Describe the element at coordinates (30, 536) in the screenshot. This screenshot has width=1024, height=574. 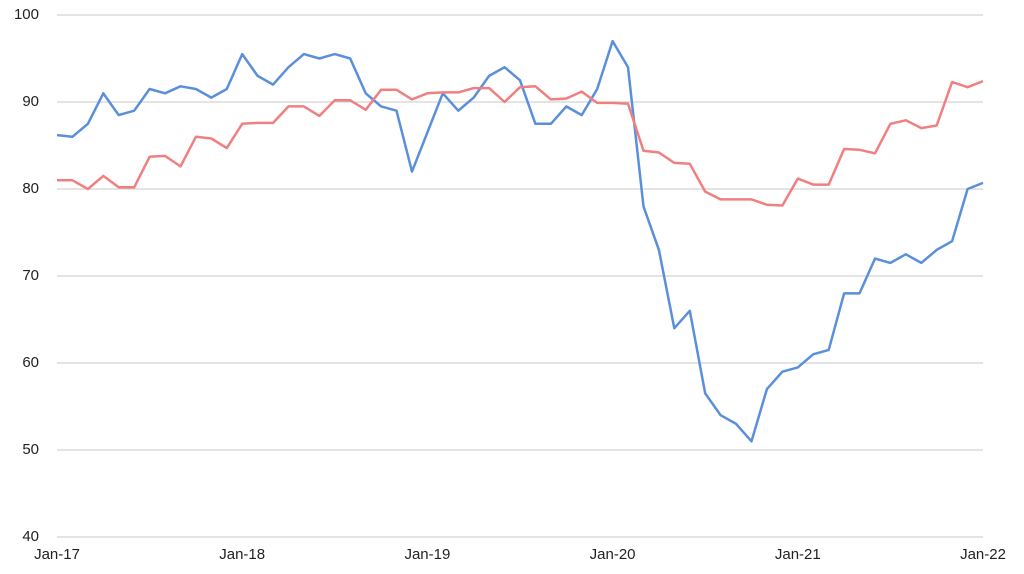
I see `y-tick-label: 40` at that location.